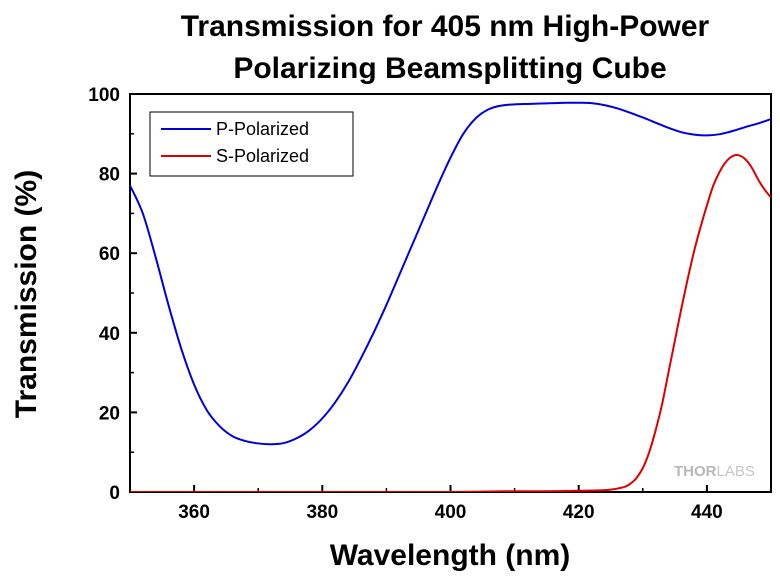 The height and width of the screenshot is (576, 780). What do you see at coordinates (579, 512) in the screenshot?
I see `x-tick-label: 420` at bounding box center [579, 512].